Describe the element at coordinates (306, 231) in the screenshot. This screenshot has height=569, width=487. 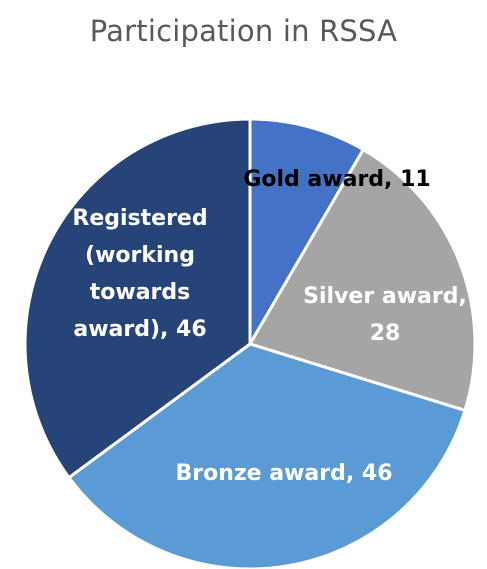
I see `pie-slice-gold-award` at that location.